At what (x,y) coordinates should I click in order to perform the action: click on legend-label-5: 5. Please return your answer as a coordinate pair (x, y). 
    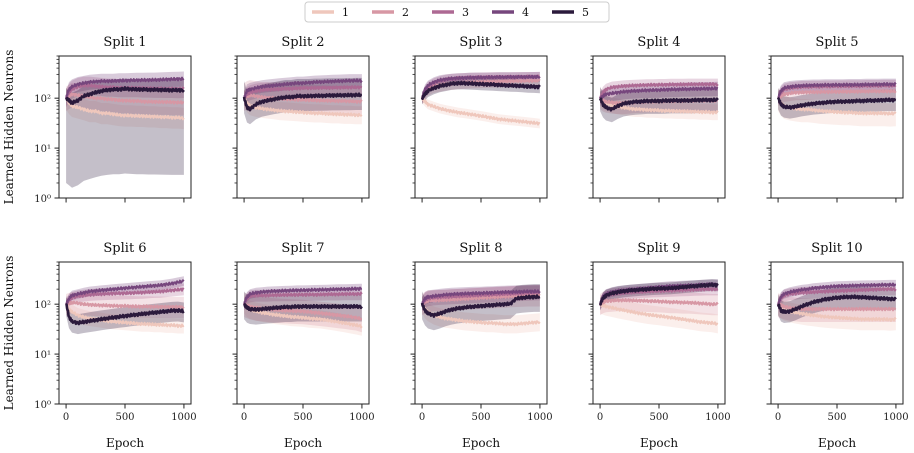
    Looking at the image, I should click on (585, 12).